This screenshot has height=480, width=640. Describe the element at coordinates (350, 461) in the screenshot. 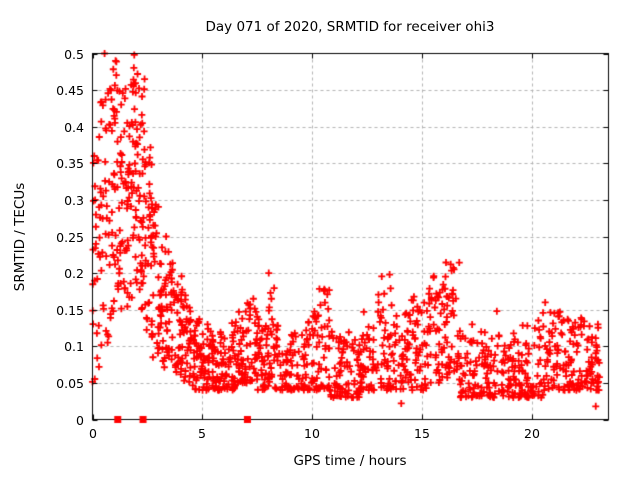

I see `x-axis-label: GPS time / hours` at that location.